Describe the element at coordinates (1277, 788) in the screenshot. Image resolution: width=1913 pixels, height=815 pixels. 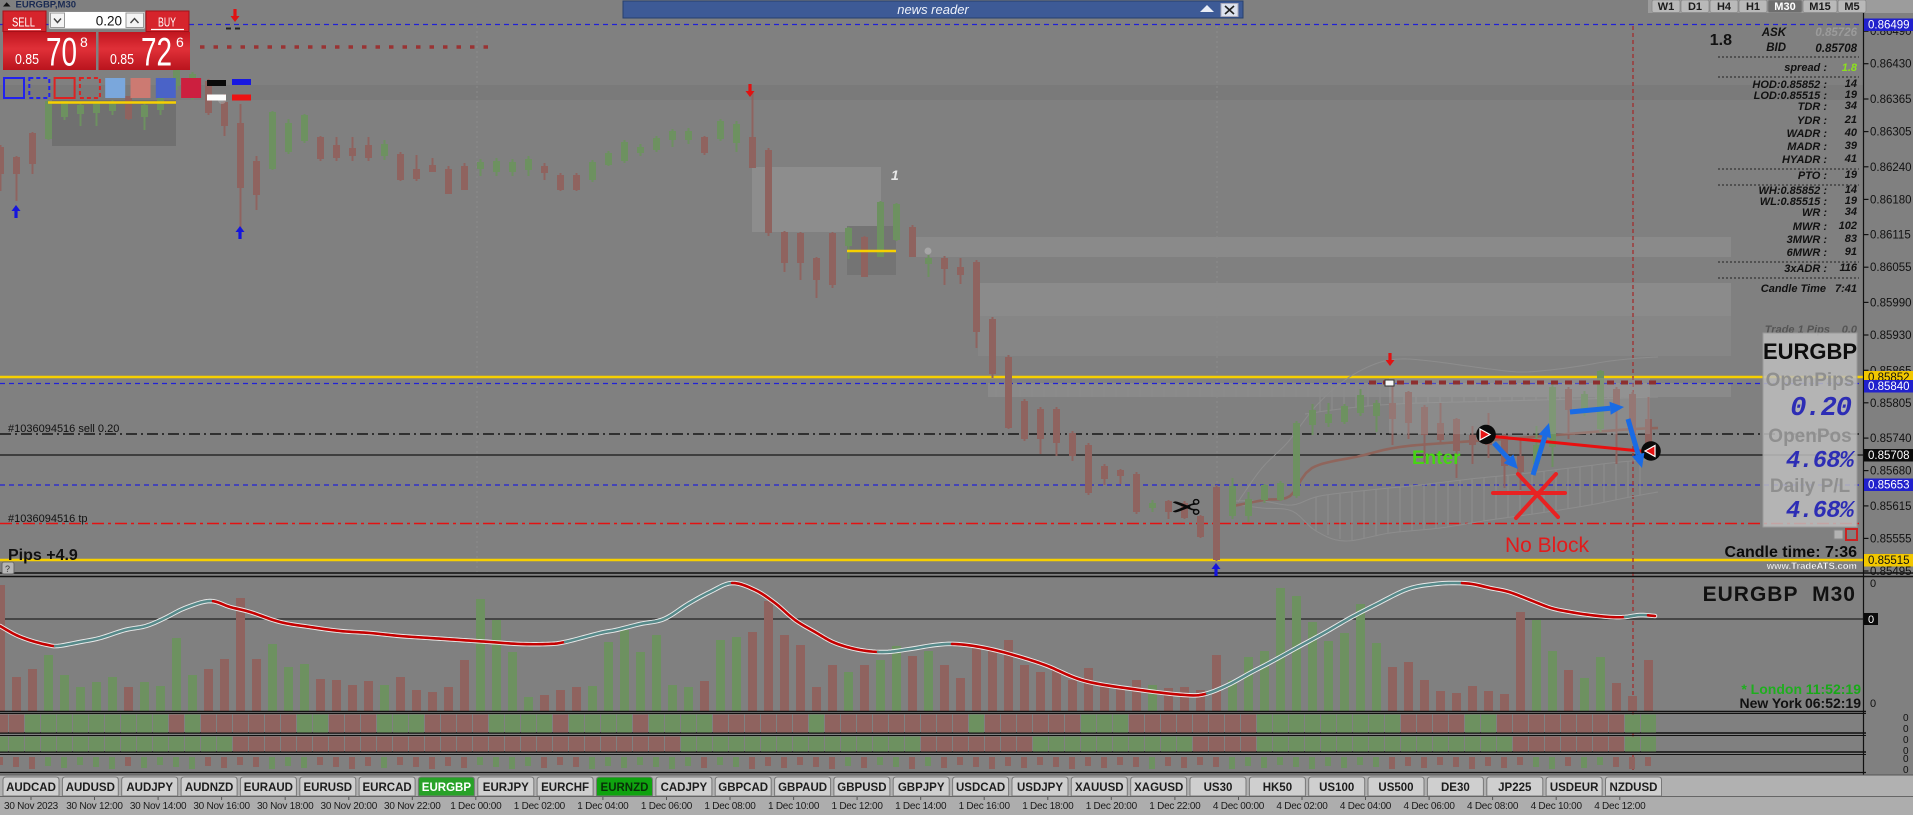
I see `svg-text: HK50` at that location.